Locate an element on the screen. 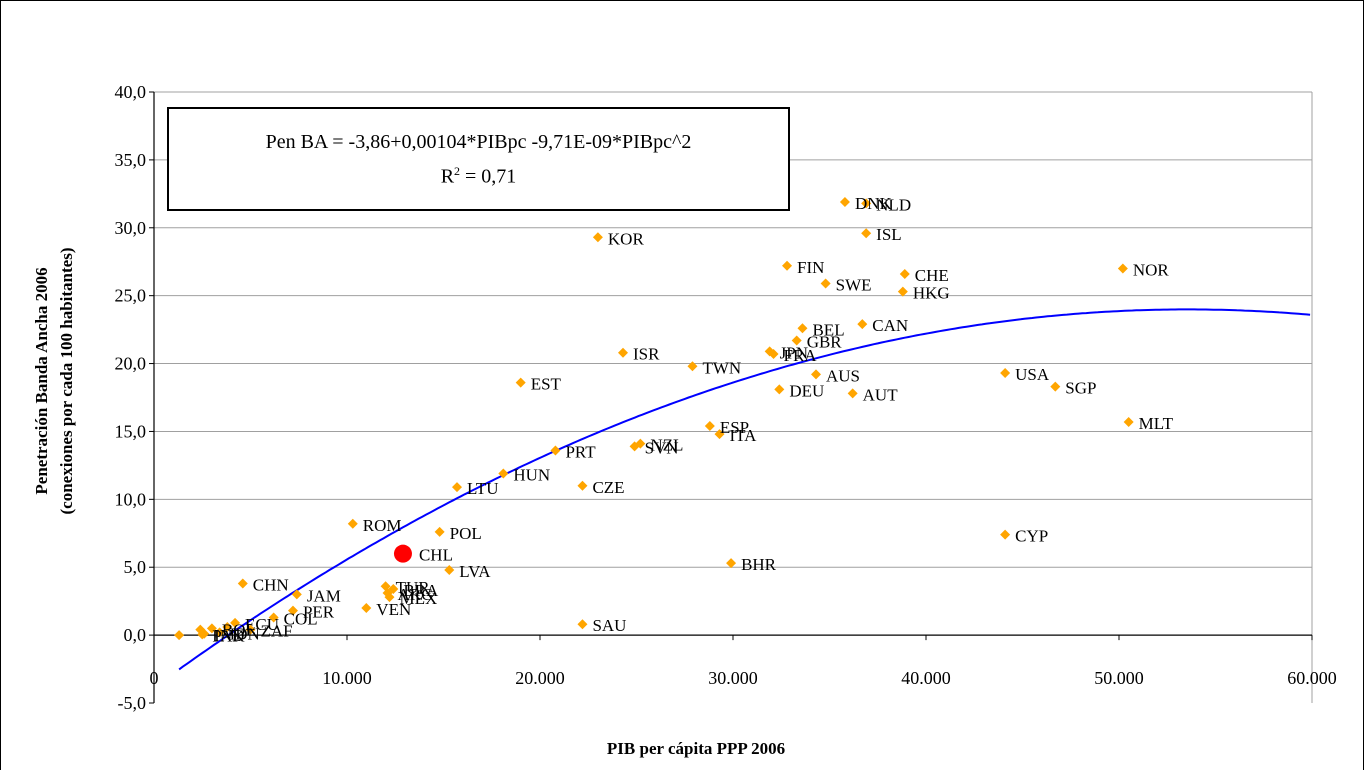  point-label: NZL is located at coordinates (666, 445).